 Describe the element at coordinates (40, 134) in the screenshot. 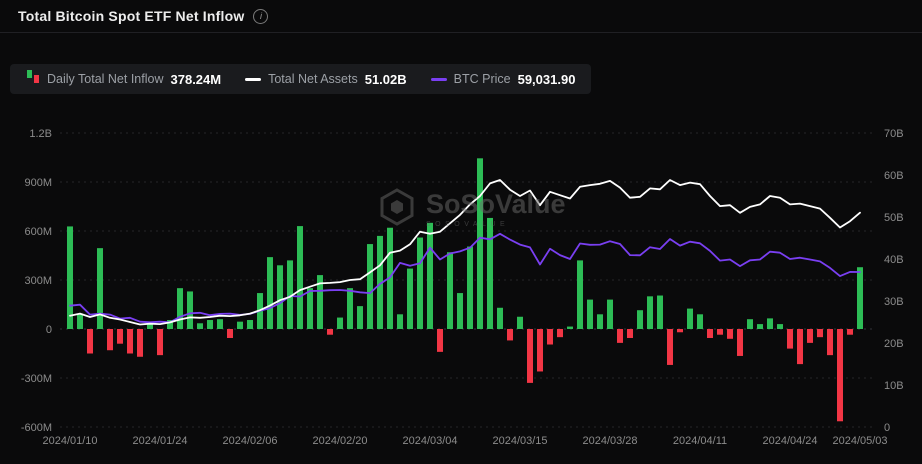

I see `svg-text: 1.2B` at that location.